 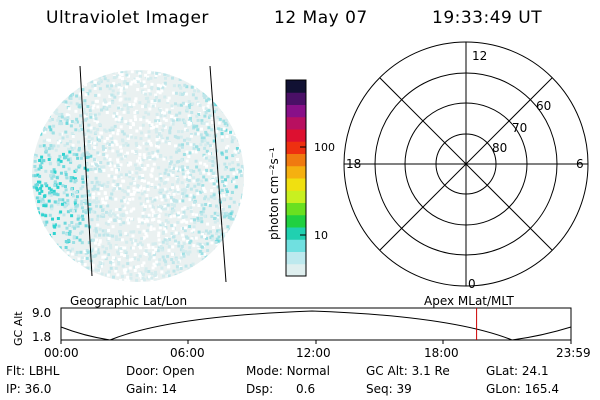 What do you see at coordinates (580, 164) in the screenshot?
I see `mlt-label-6: 6` at bounding box center [580, 164].